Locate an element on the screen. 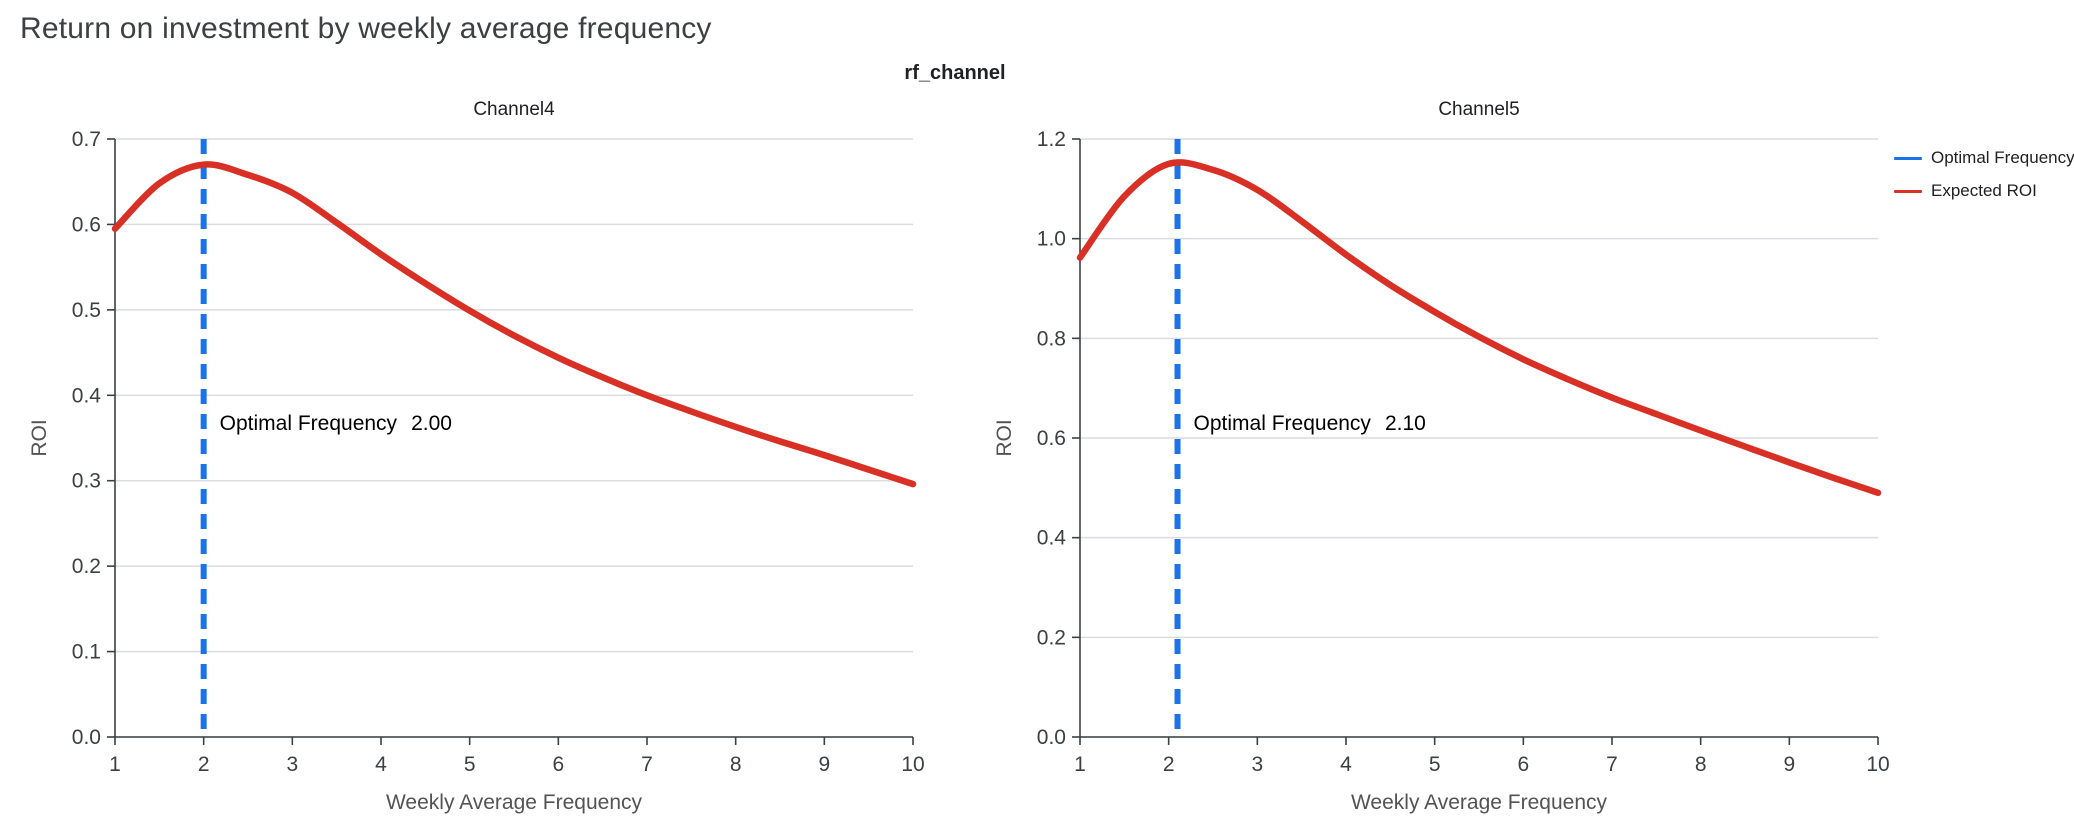  subplot-title-channel4: Channel4 is located at coordinates (514, 109).